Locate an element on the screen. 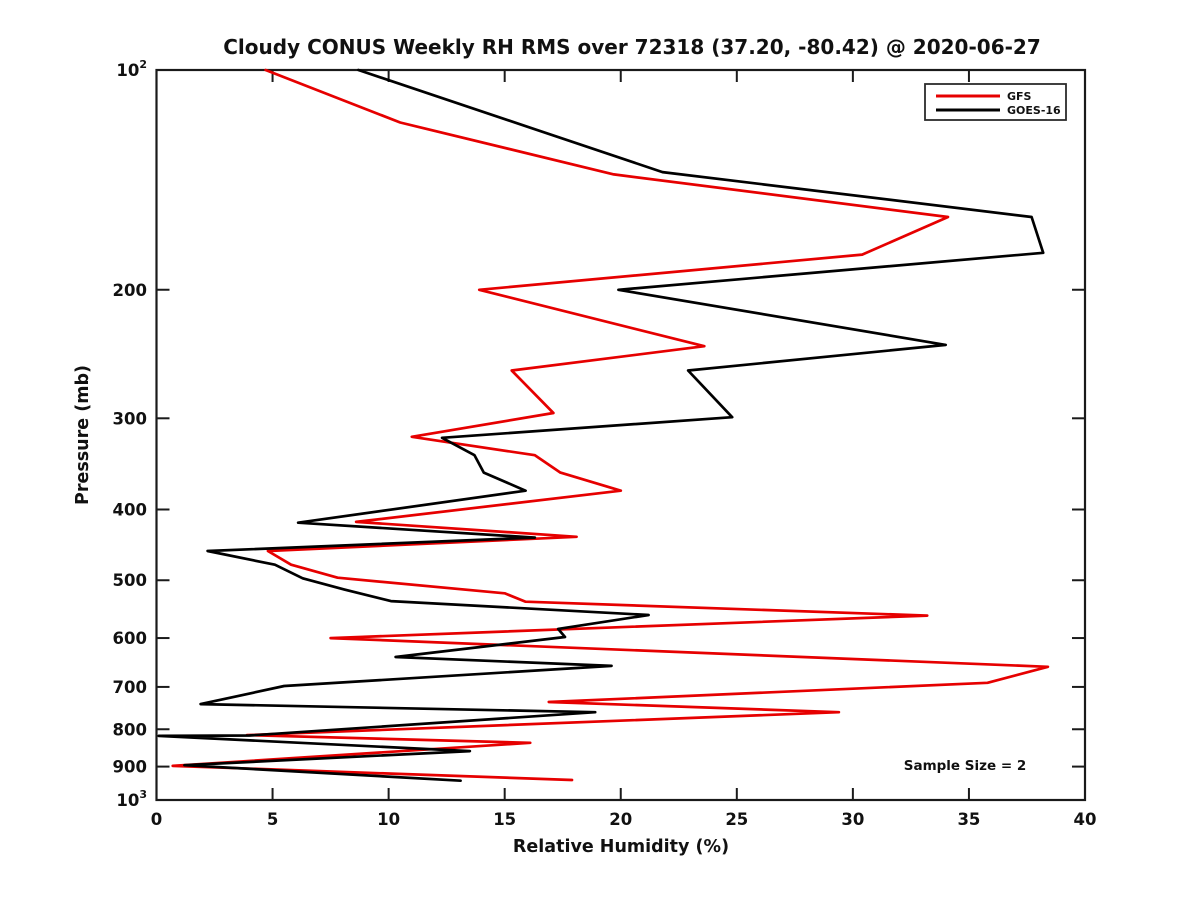  x-tick-label: 20 is located at coordinates (620, 819).